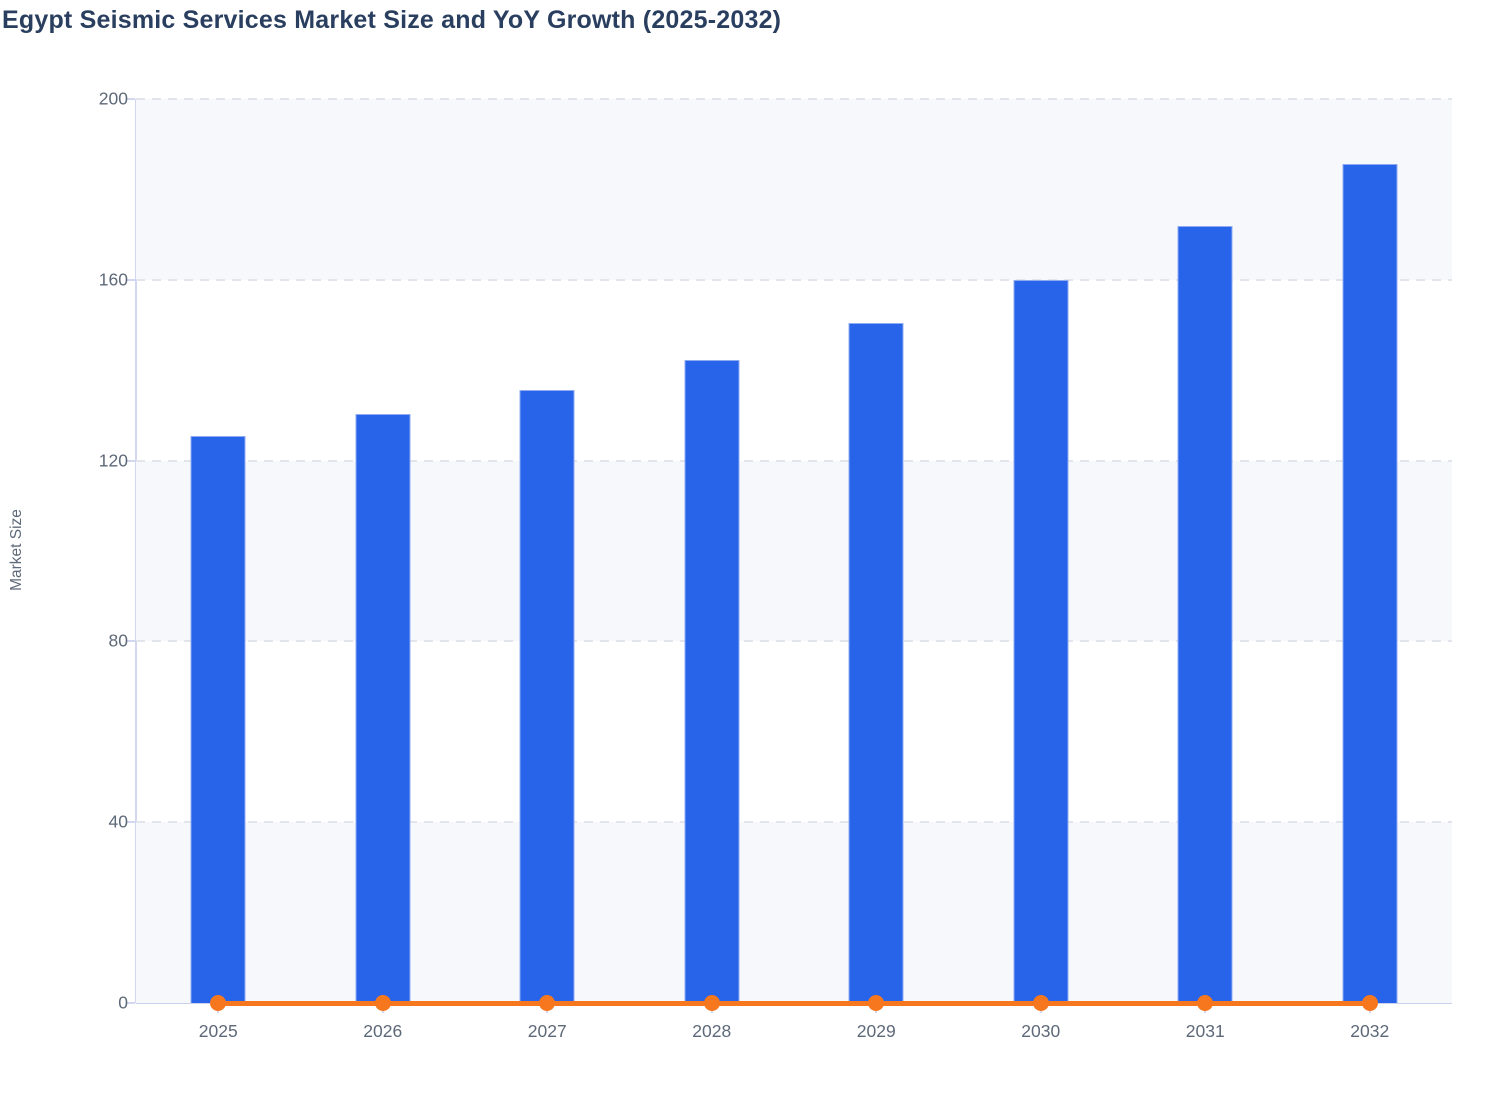 This screenshot has height=1120, width=1508. Describe the element at coordinates (712, 1031) in the screenshot. I see `x-axis-label-2028: 2028` at that location.